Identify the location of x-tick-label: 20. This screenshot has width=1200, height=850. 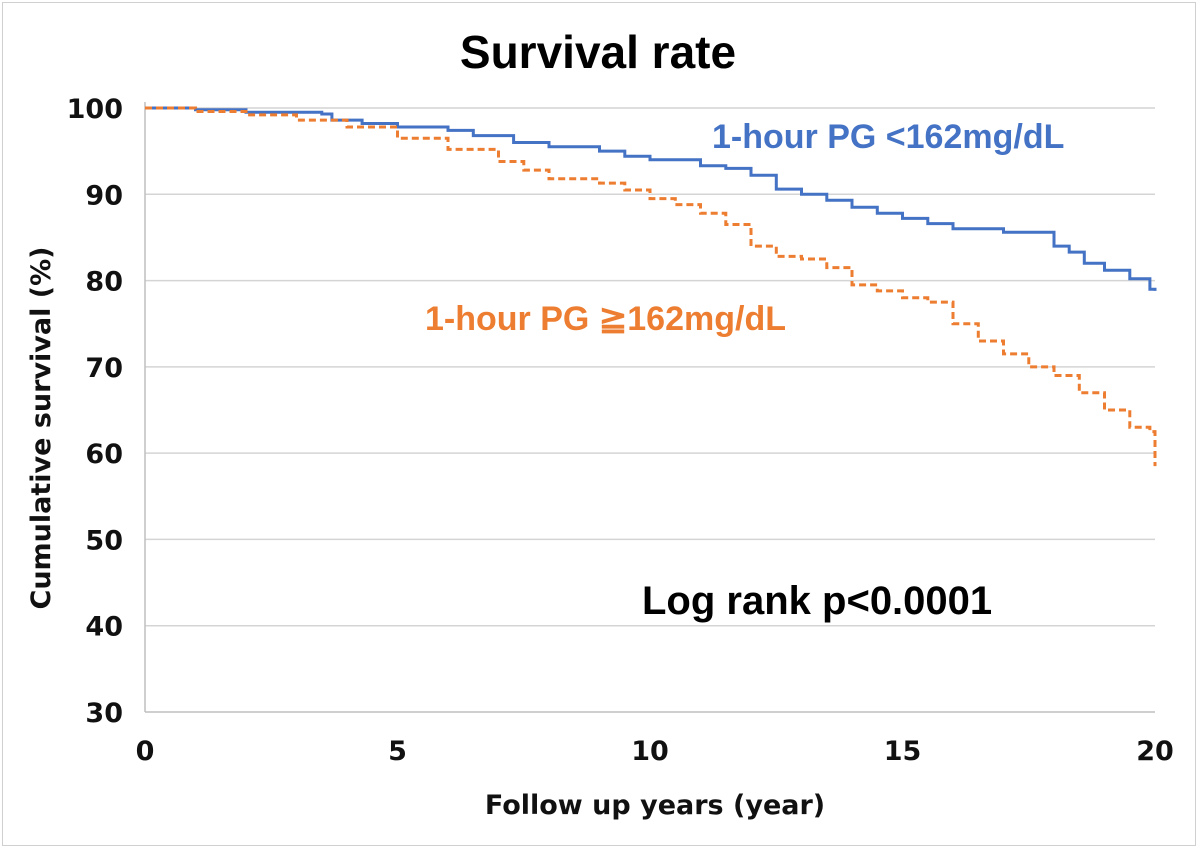
(1155, 751).